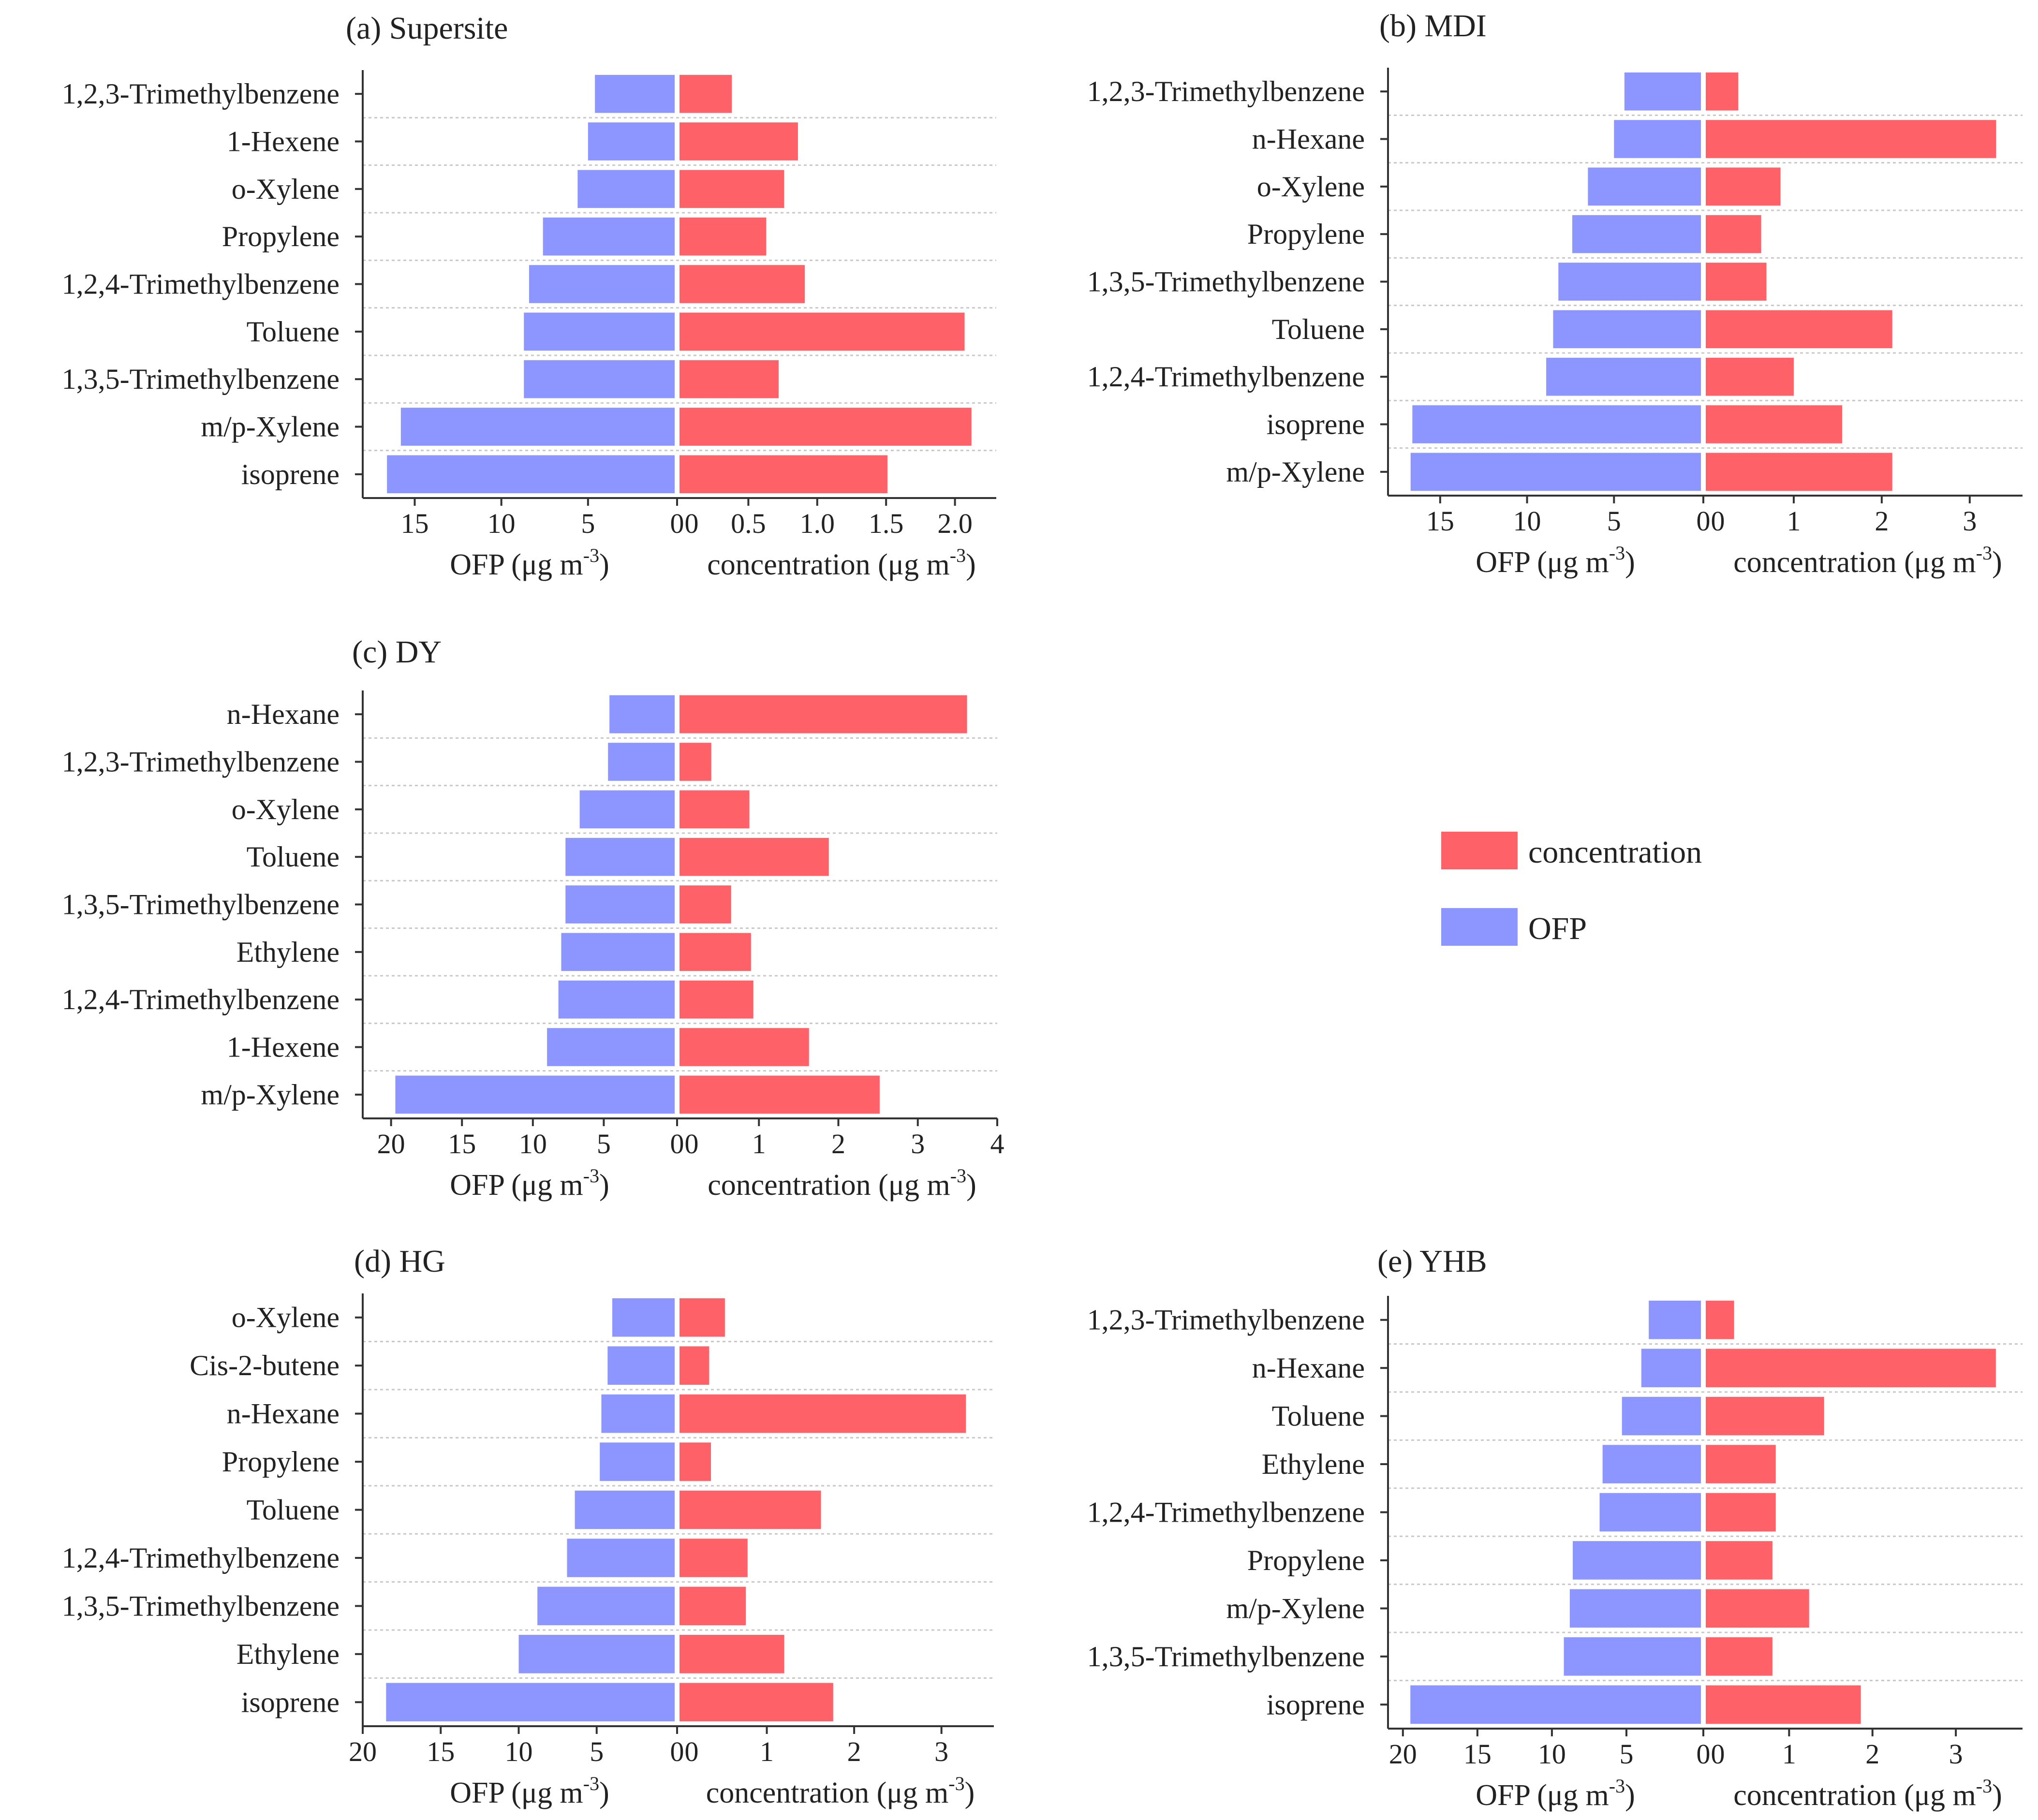 This screenshot has height=1820, width=2038. I want to click on x-tick-label-concentration: 4, so click(997, 1144).